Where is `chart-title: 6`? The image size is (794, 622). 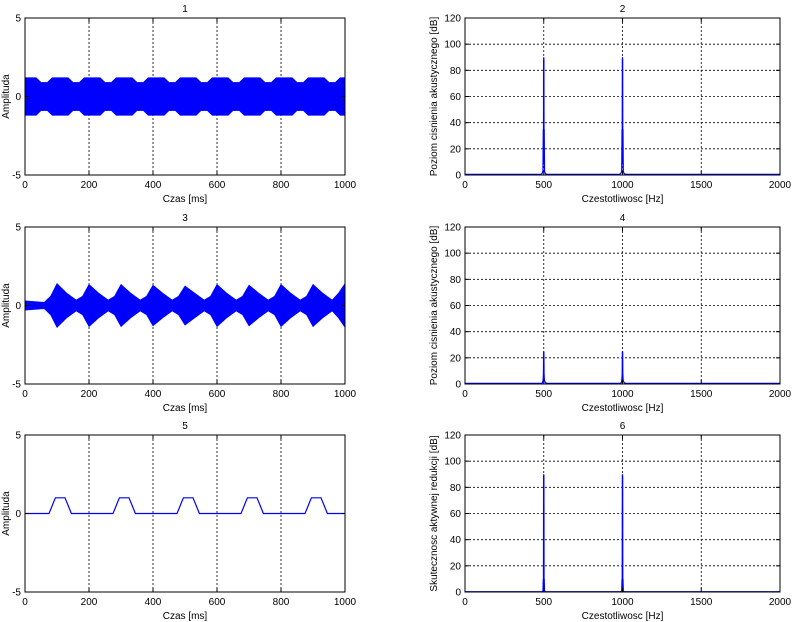
chart-title: 6 is located at coordinates (623, 426).